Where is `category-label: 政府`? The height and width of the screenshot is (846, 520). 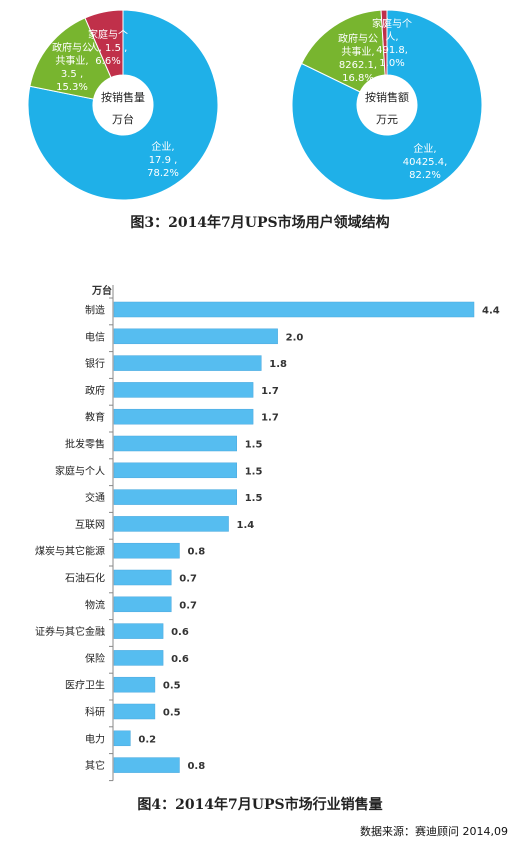 category-label: 政府 is located at coordinates (95, 390).